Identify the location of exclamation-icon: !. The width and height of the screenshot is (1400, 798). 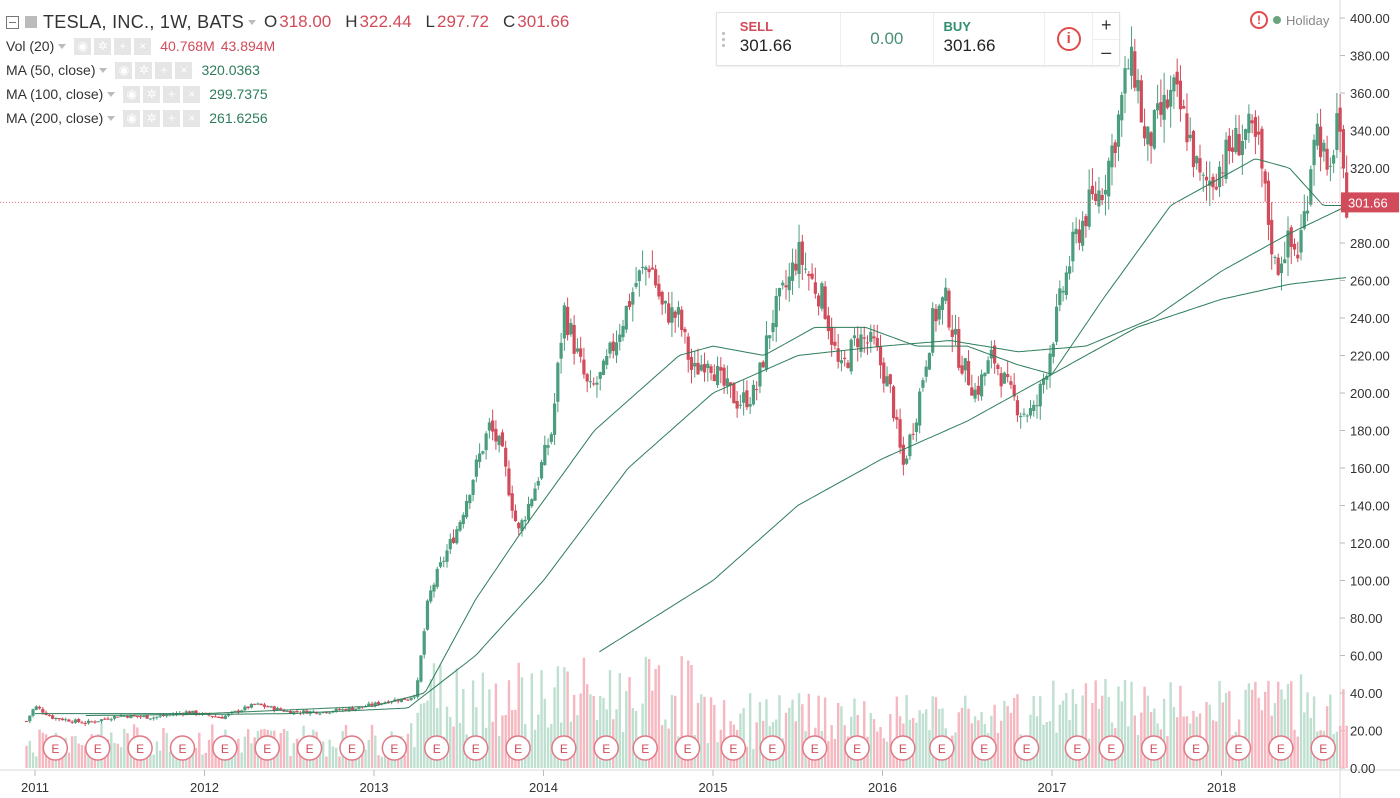
(1259, 20).